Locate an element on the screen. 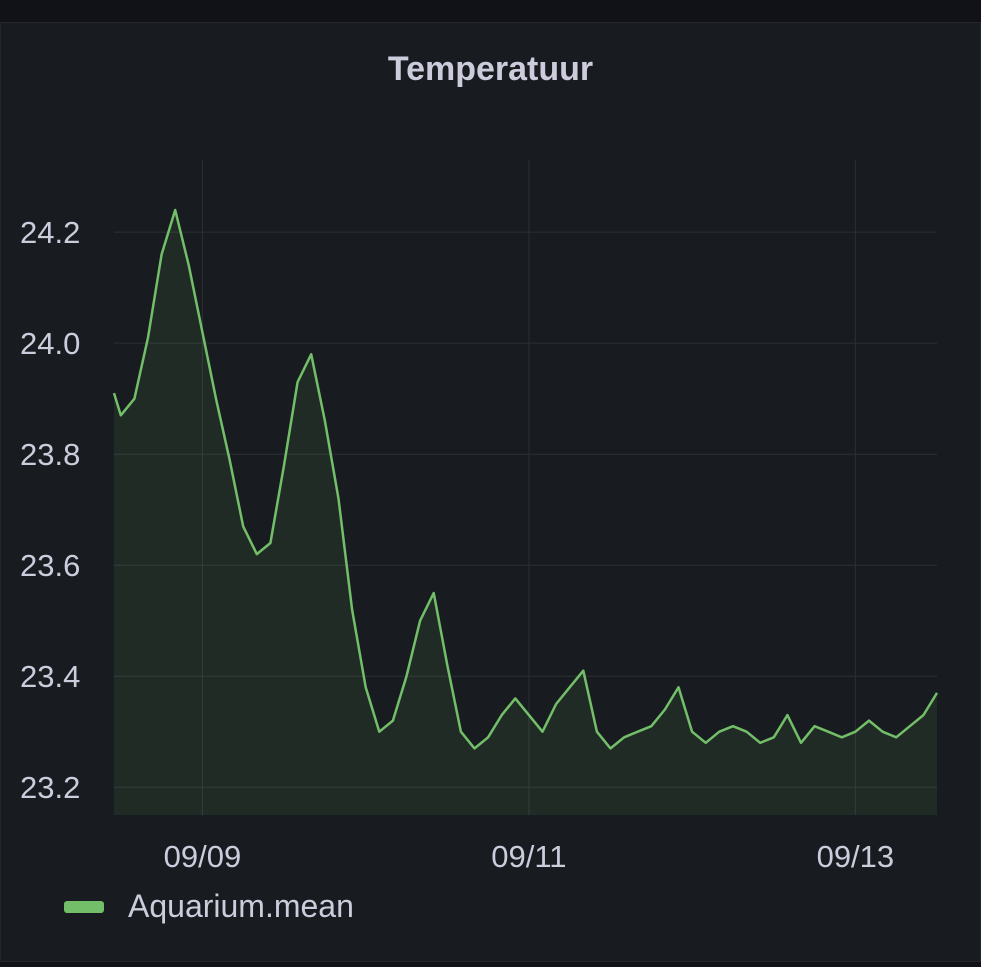  legend-item-label: Aquarium.mean is located at coordinates (241, 906).